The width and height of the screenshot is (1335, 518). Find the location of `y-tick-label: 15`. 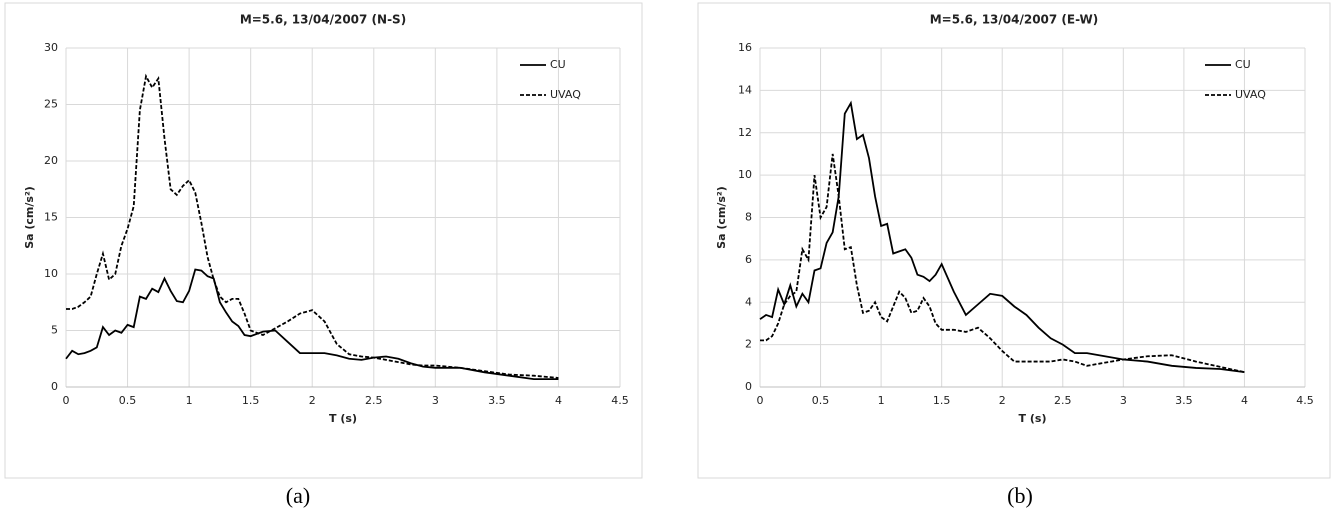

y-tick-label: 15 is located at coordinates (51, 217).